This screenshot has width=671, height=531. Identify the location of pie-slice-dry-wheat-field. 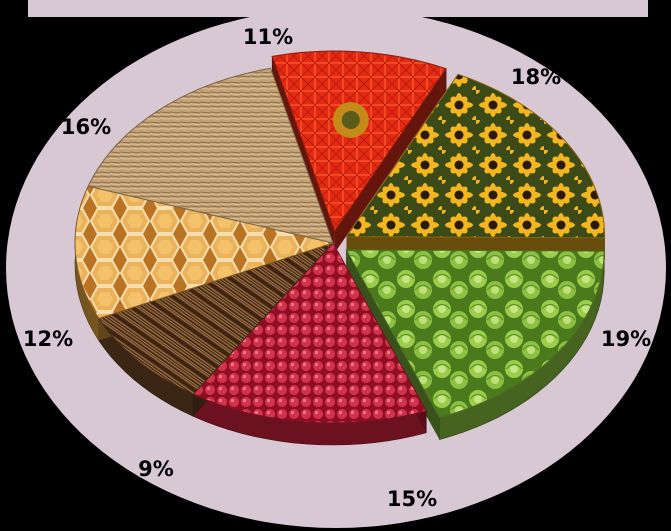
(210, 155).